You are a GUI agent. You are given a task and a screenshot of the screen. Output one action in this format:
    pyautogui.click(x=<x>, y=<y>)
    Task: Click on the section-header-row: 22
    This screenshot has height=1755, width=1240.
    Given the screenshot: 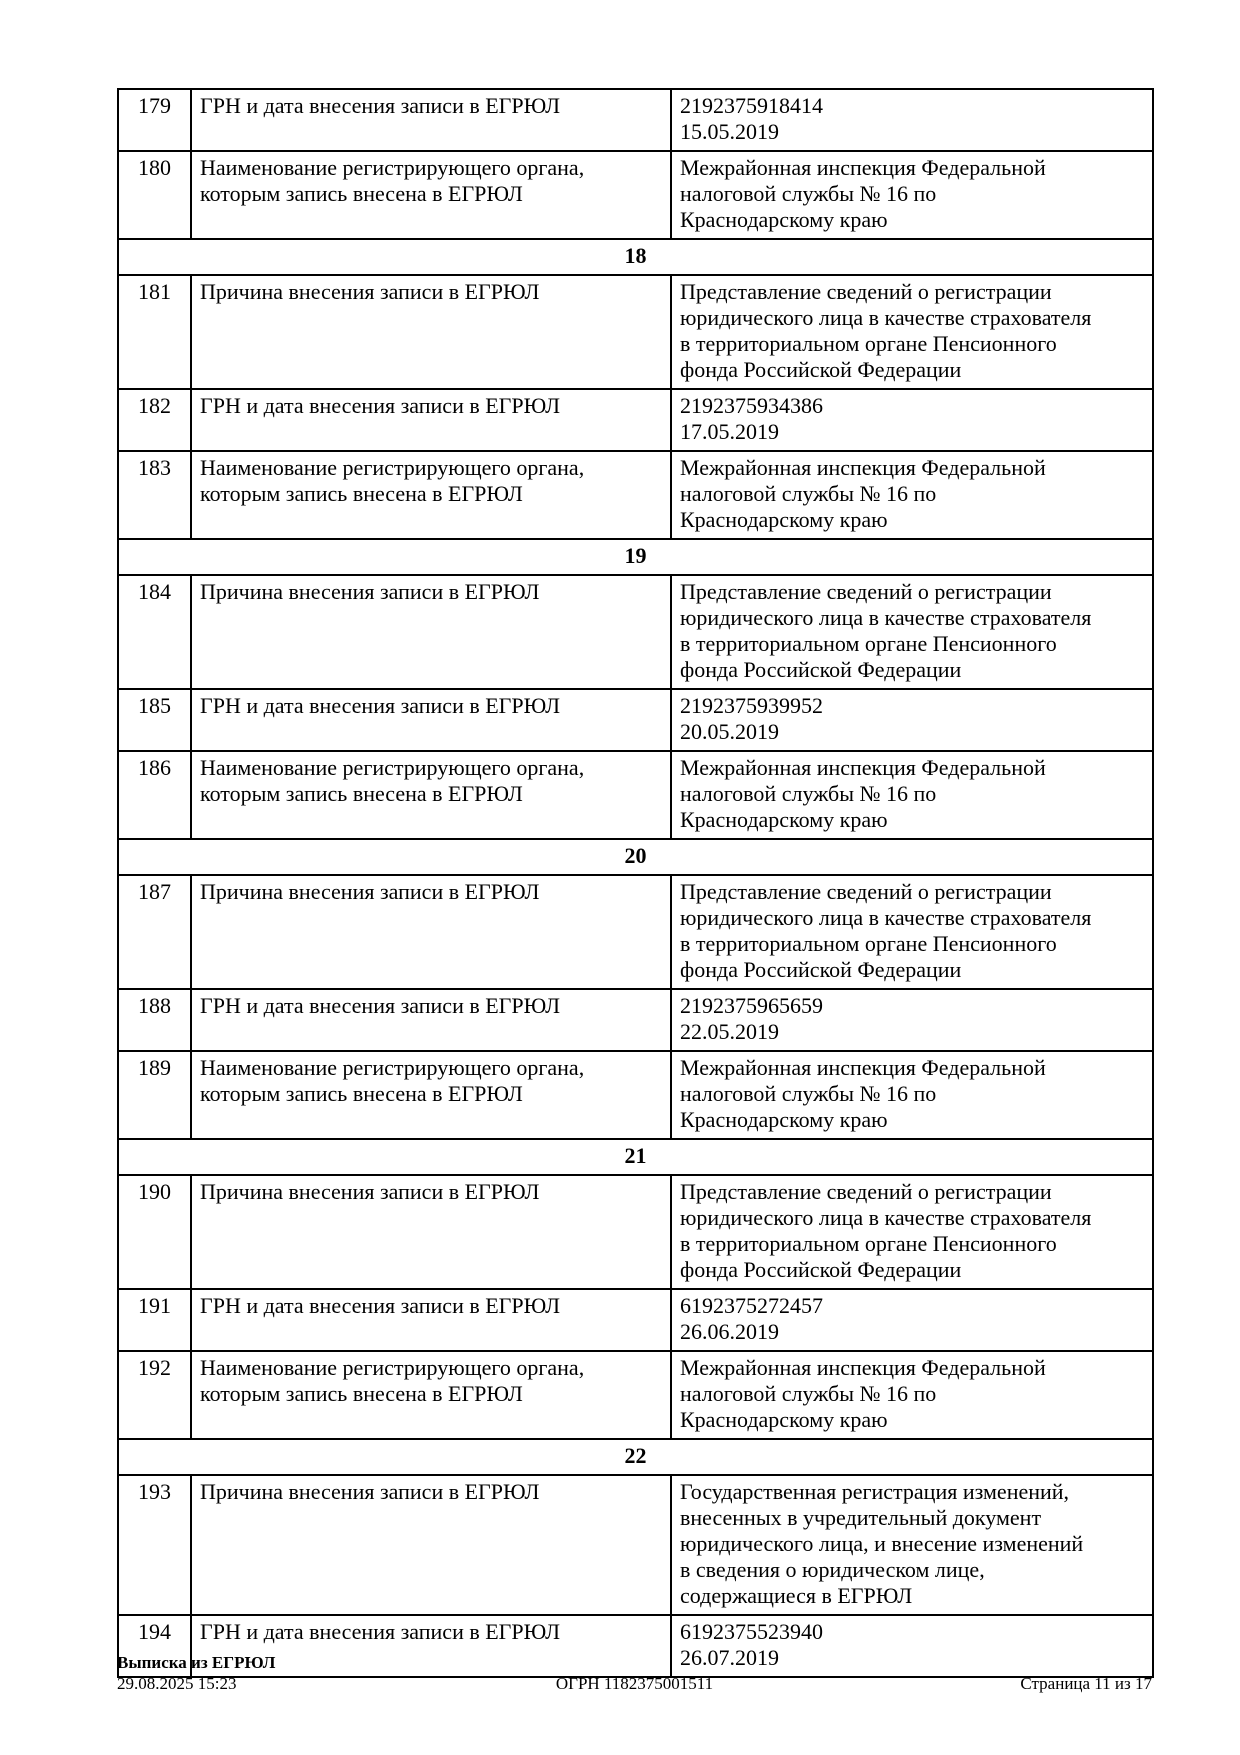 What is the action you would take?
    pyautogui.click(x=635, y=1457)
    